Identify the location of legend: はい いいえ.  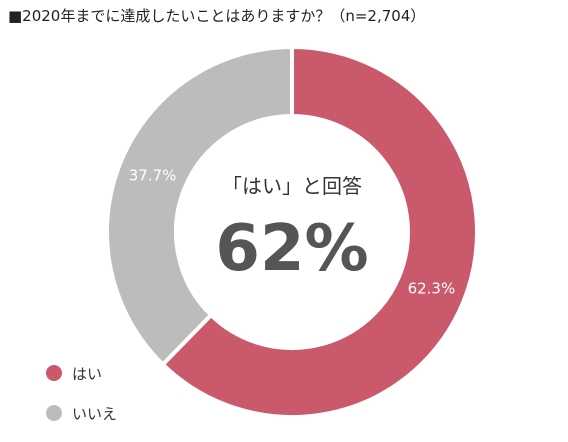
(81, 402).